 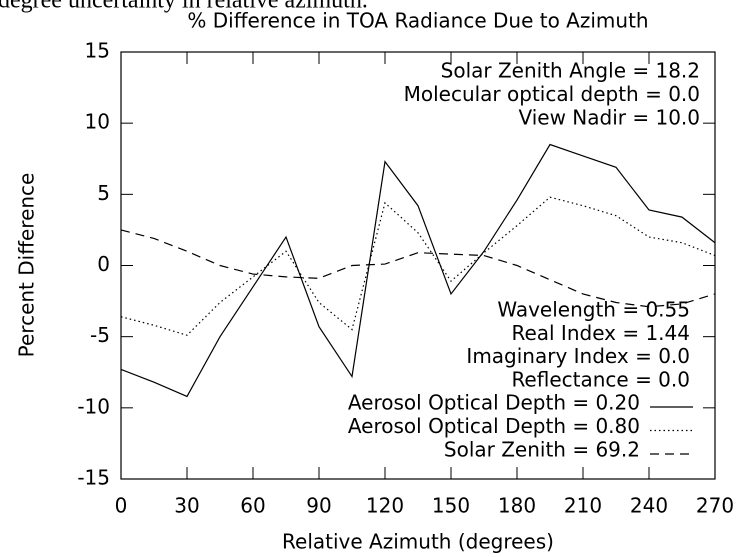 What do you see at coordinates (609, 118) in the screenshot?
I see `annotation: View Nadir = 10.0` at bounding box center [609, 118].